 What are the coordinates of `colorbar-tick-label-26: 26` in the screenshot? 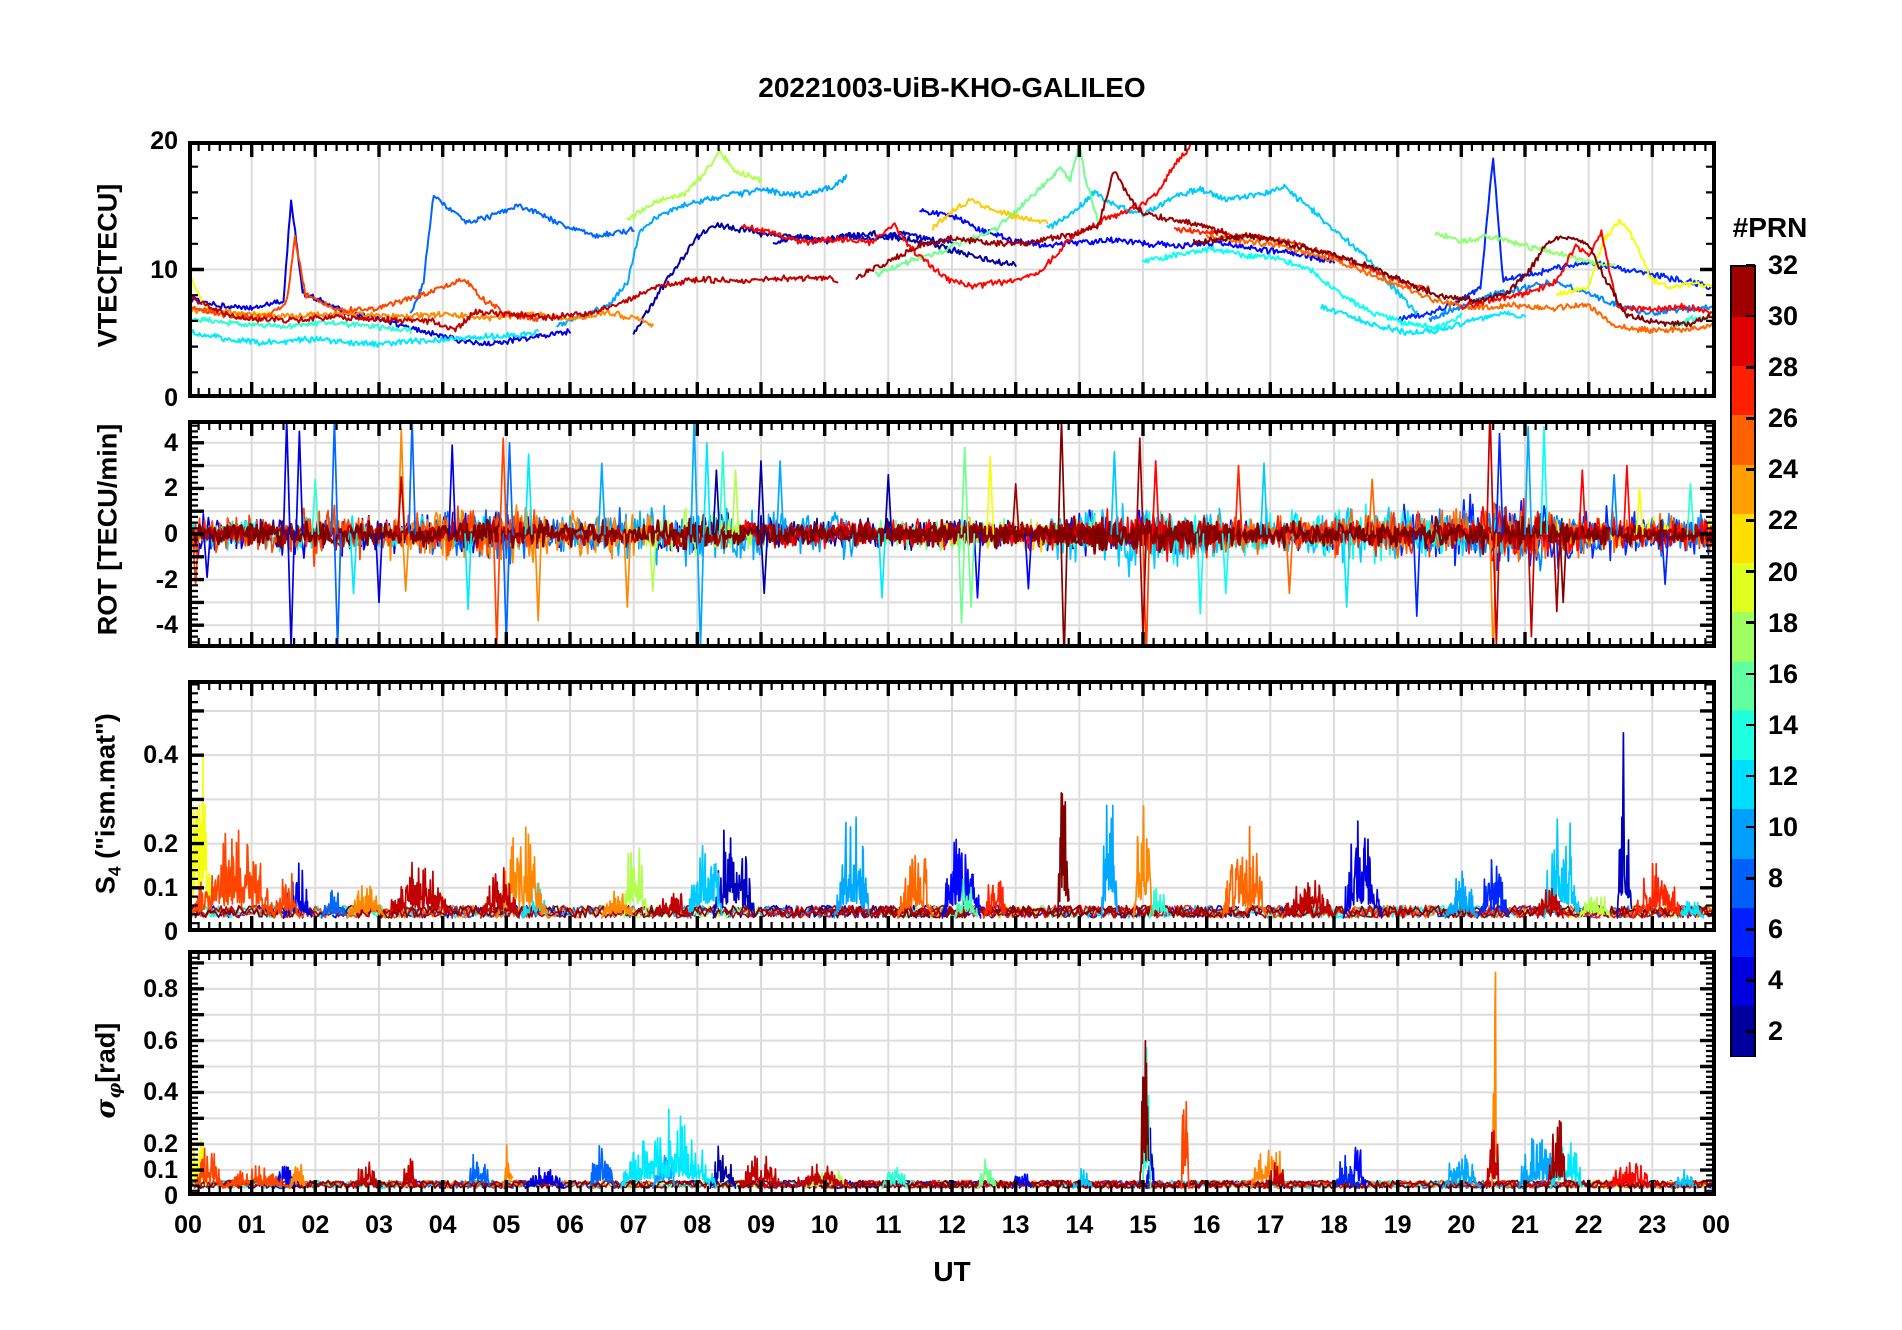 It's located at (1783, 418).